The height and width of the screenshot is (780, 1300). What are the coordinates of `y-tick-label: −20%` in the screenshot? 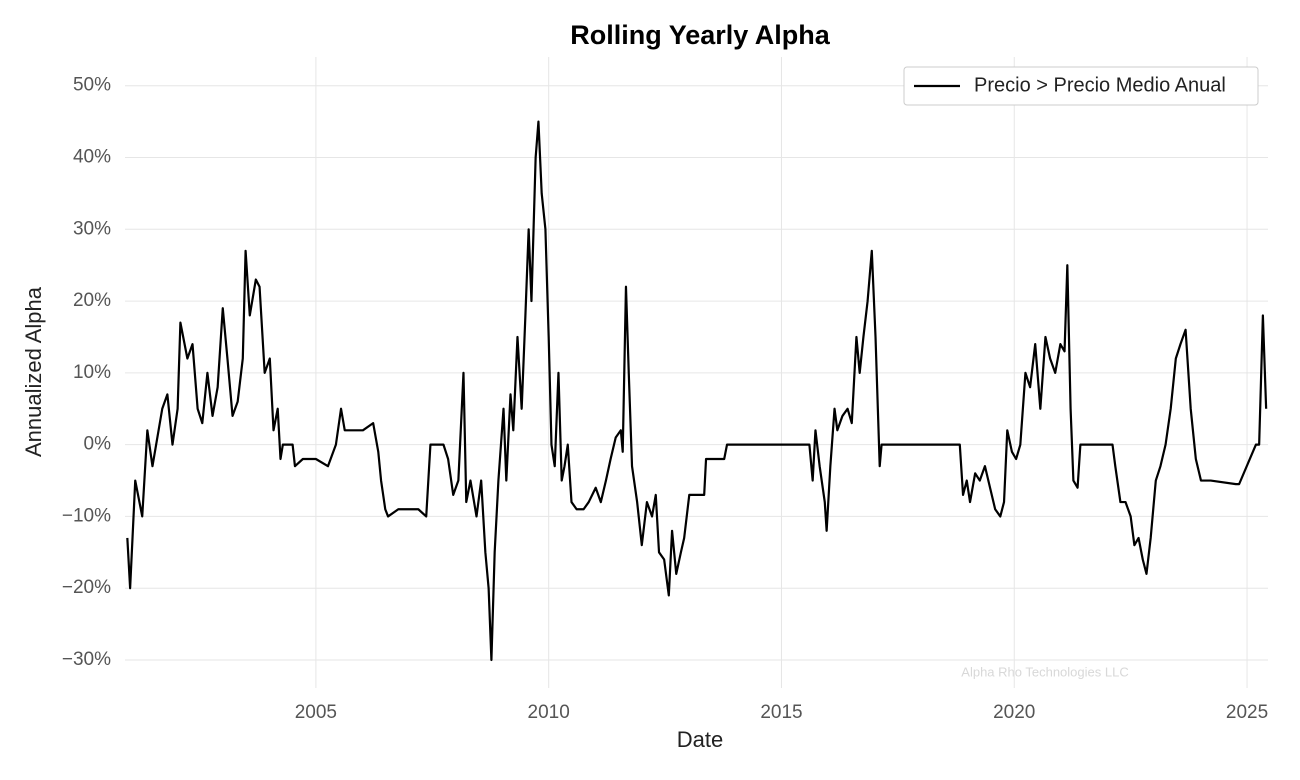 It's located at (86, 587).